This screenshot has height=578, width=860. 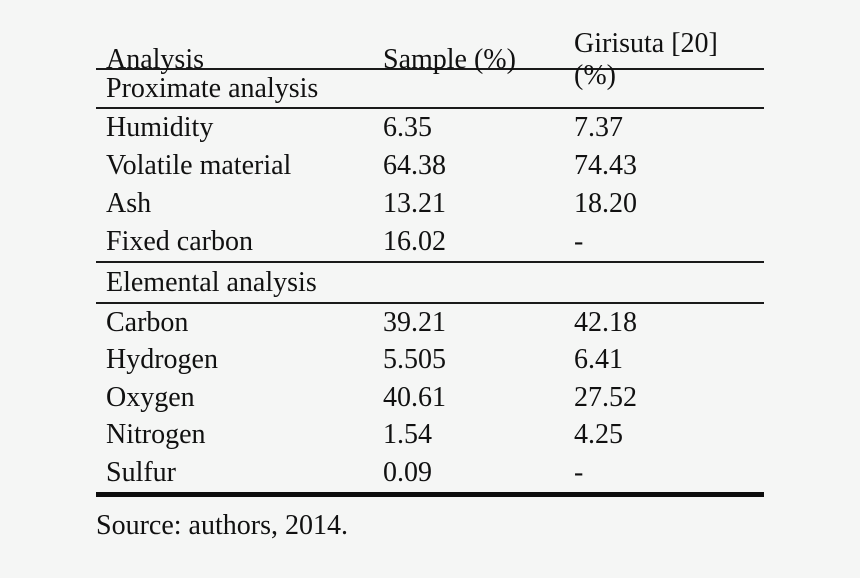 I want to click on section-header-elemental: Elemental analysis, so click(x=430, y=283).